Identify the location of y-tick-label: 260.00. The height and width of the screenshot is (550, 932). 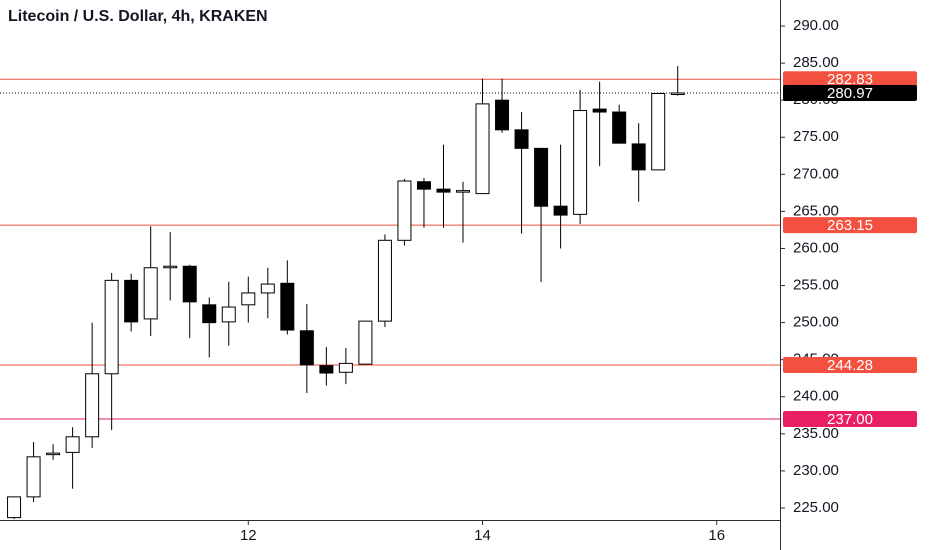
(816, 247).